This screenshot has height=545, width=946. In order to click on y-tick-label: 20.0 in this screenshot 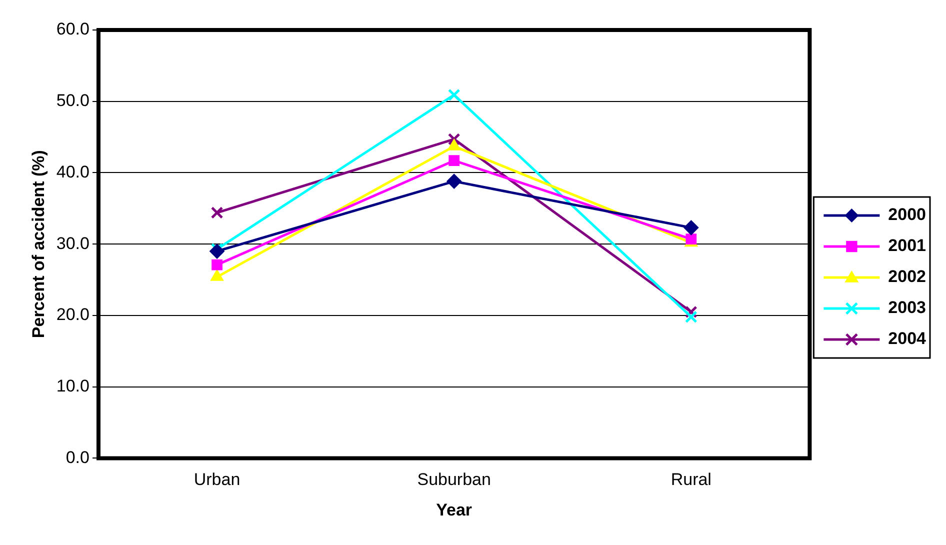, I will do `click(73, 314)`.